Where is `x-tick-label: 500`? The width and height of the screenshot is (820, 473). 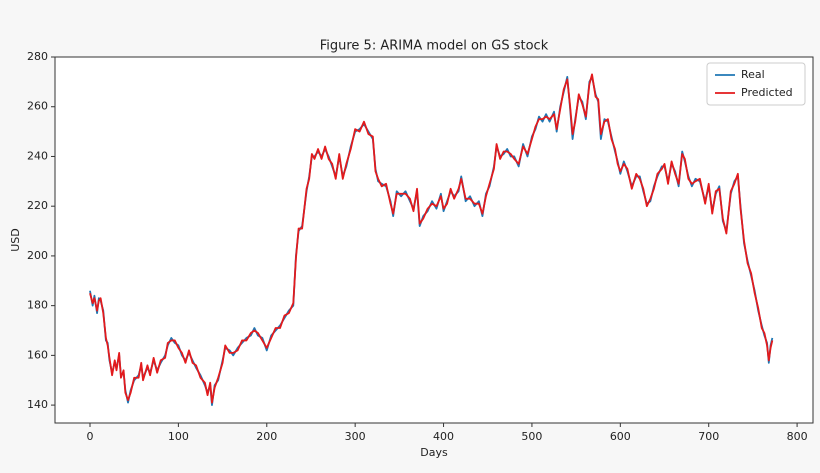
x-tick-label: 500 is located at coordinates (531, 436).